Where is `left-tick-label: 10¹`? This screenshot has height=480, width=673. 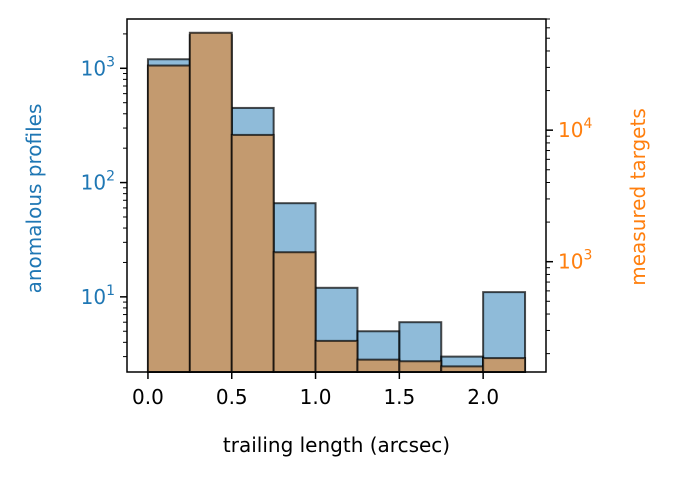 left-tick-label: 10¹ is located at coordinates (98, 296).